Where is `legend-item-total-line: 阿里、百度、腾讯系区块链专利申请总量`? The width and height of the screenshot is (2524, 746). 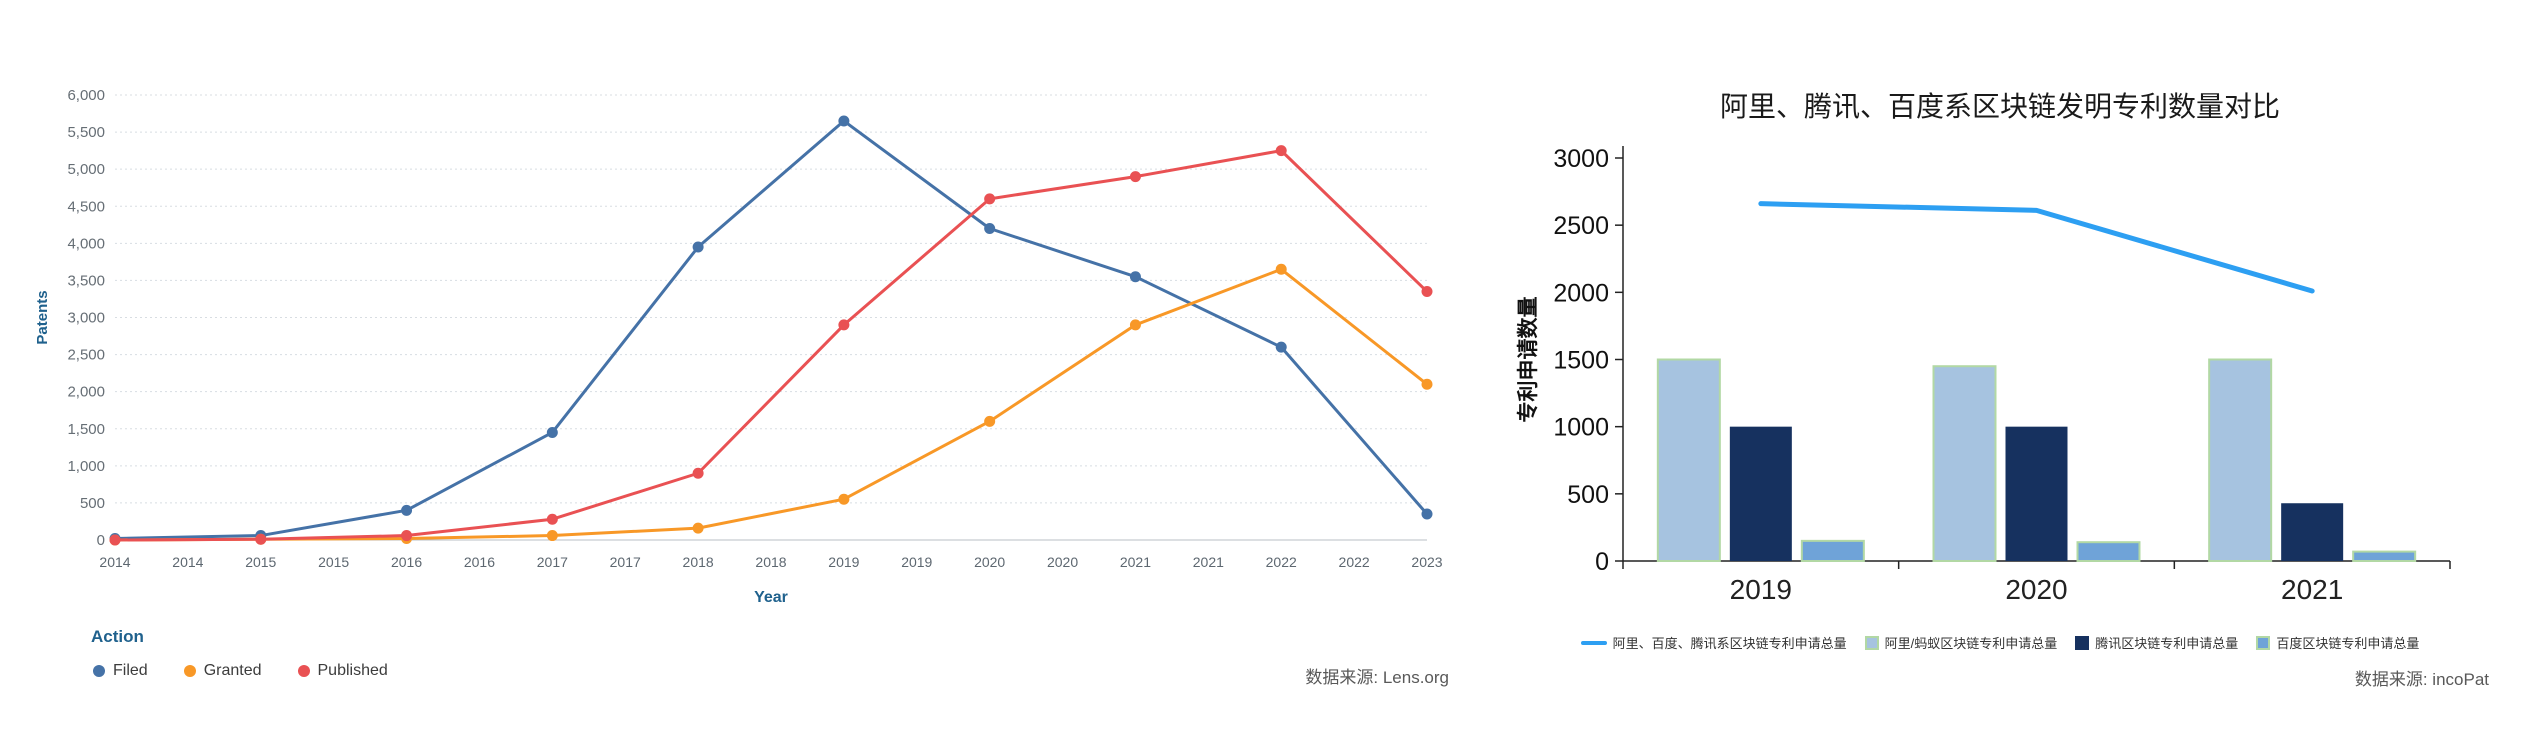 legend-item-total-line: 阿里、百度、腾讯系区块链专利申请总量 is located at coordinates (1713, 642).